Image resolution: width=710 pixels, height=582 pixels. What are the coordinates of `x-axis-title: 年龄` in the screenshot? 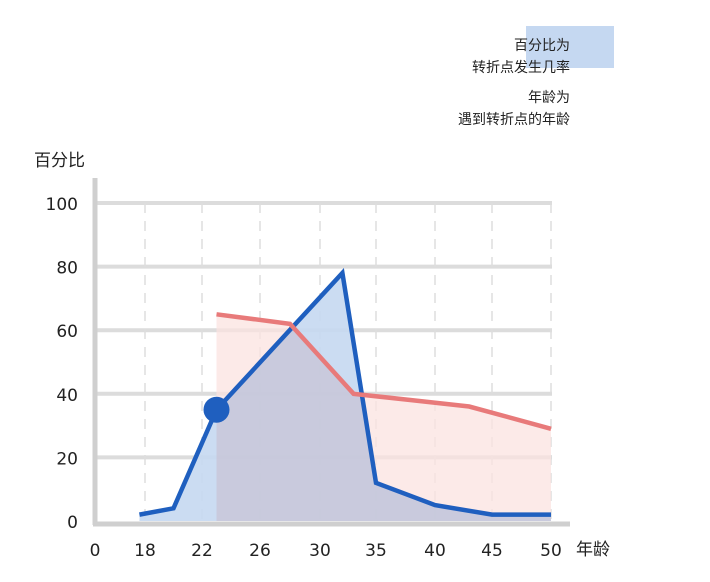 It's located at (593, 550).